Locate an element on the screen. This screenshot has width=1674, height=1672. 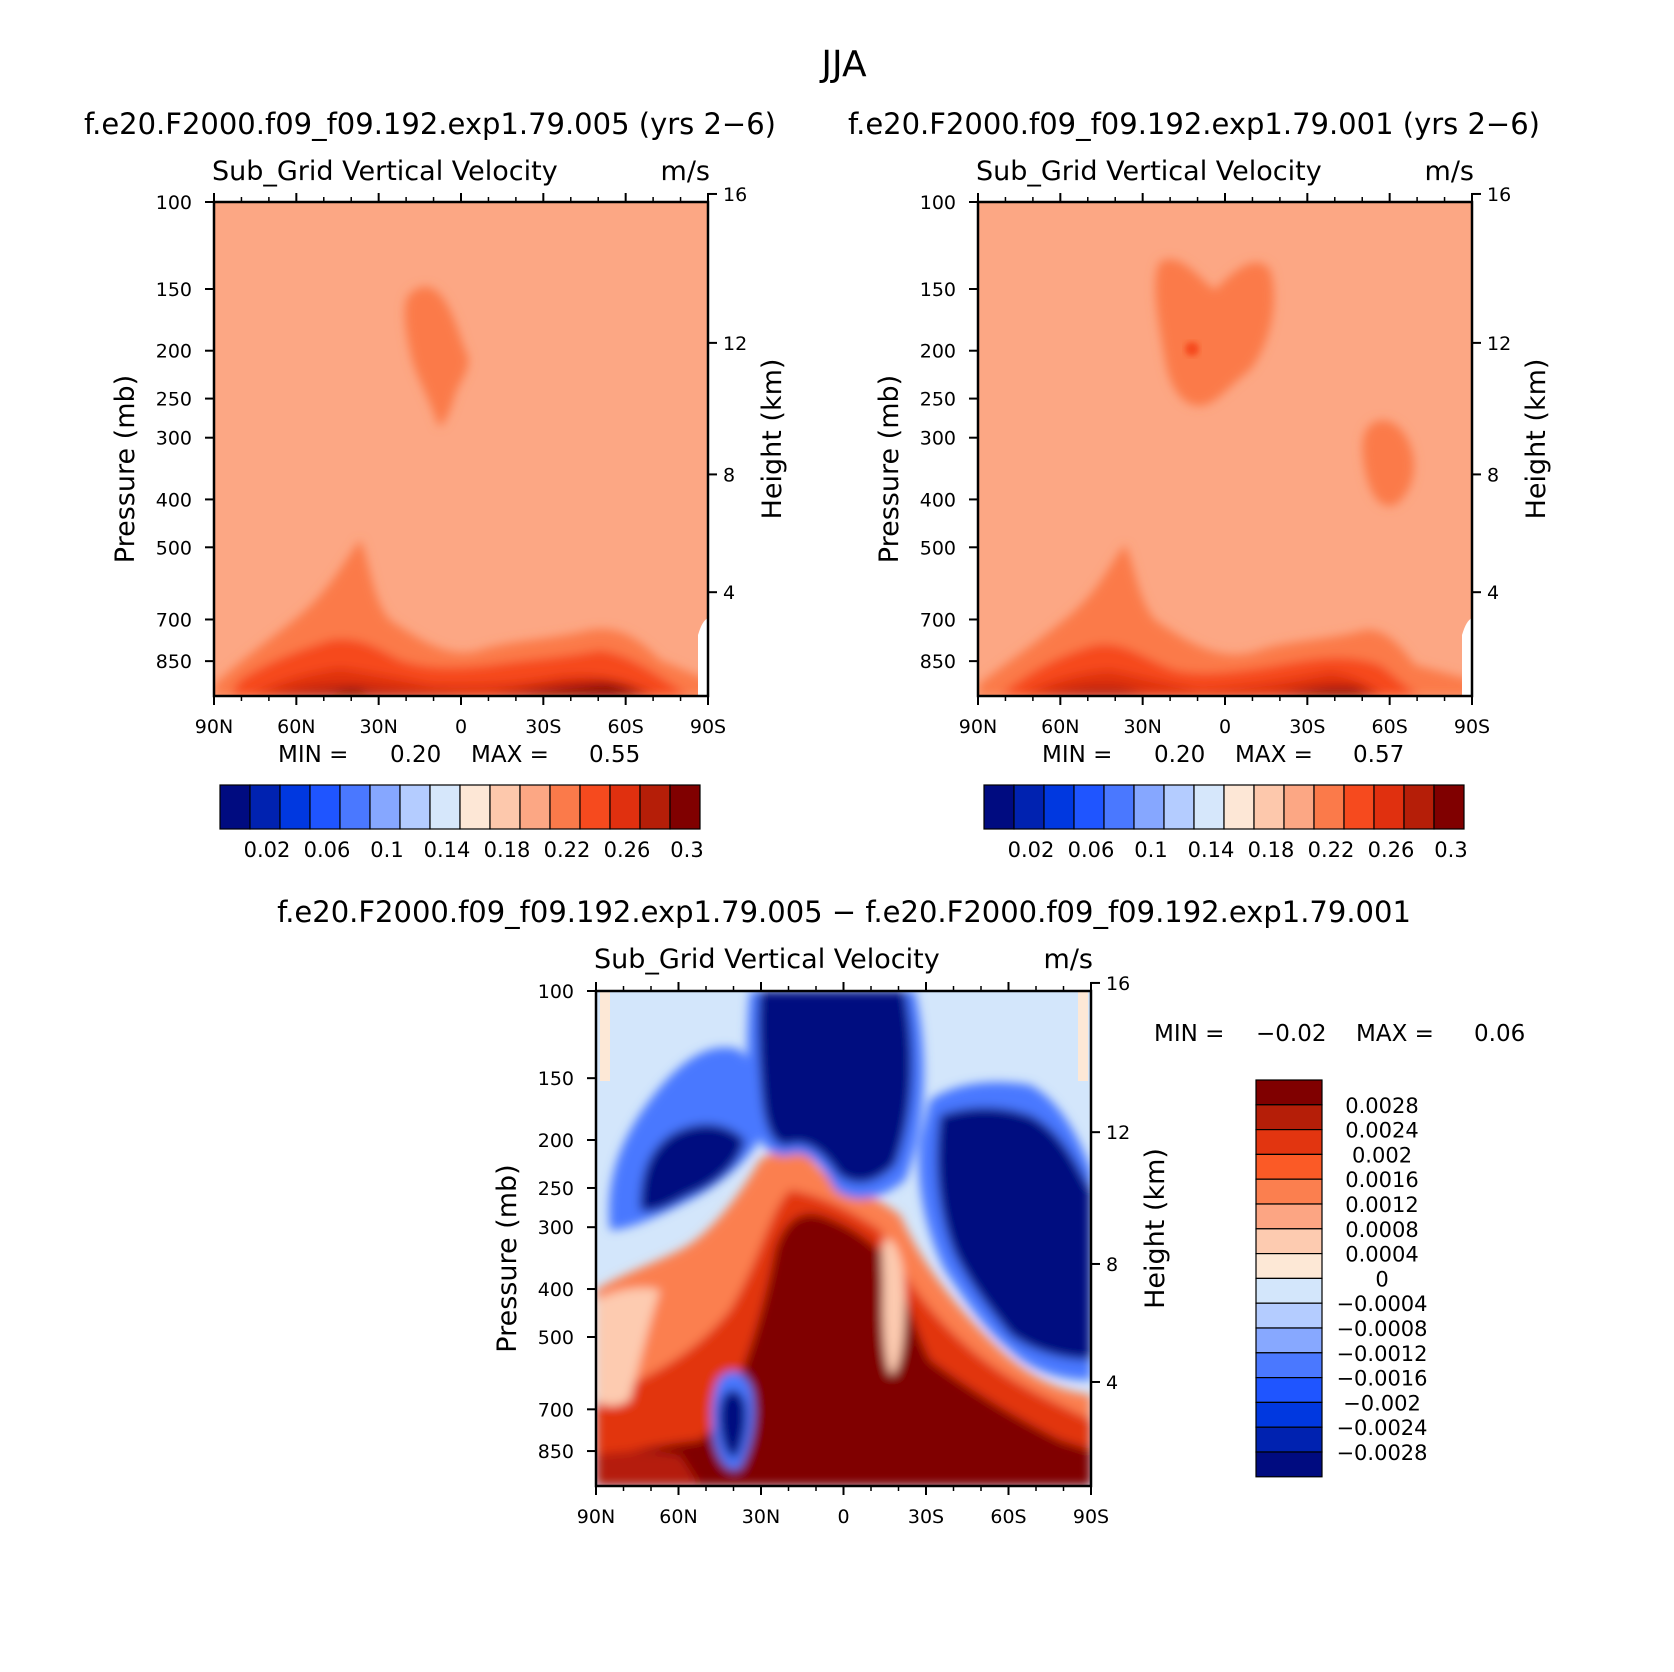
panel-c-units: m/s is located at coordinates (1068, 959).